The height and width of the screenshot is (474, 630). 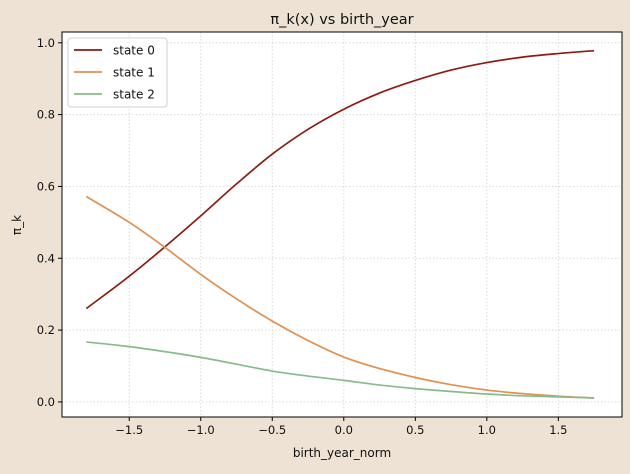 I want to click on x-tick-label: 0.5, so click(x=415, y=430).